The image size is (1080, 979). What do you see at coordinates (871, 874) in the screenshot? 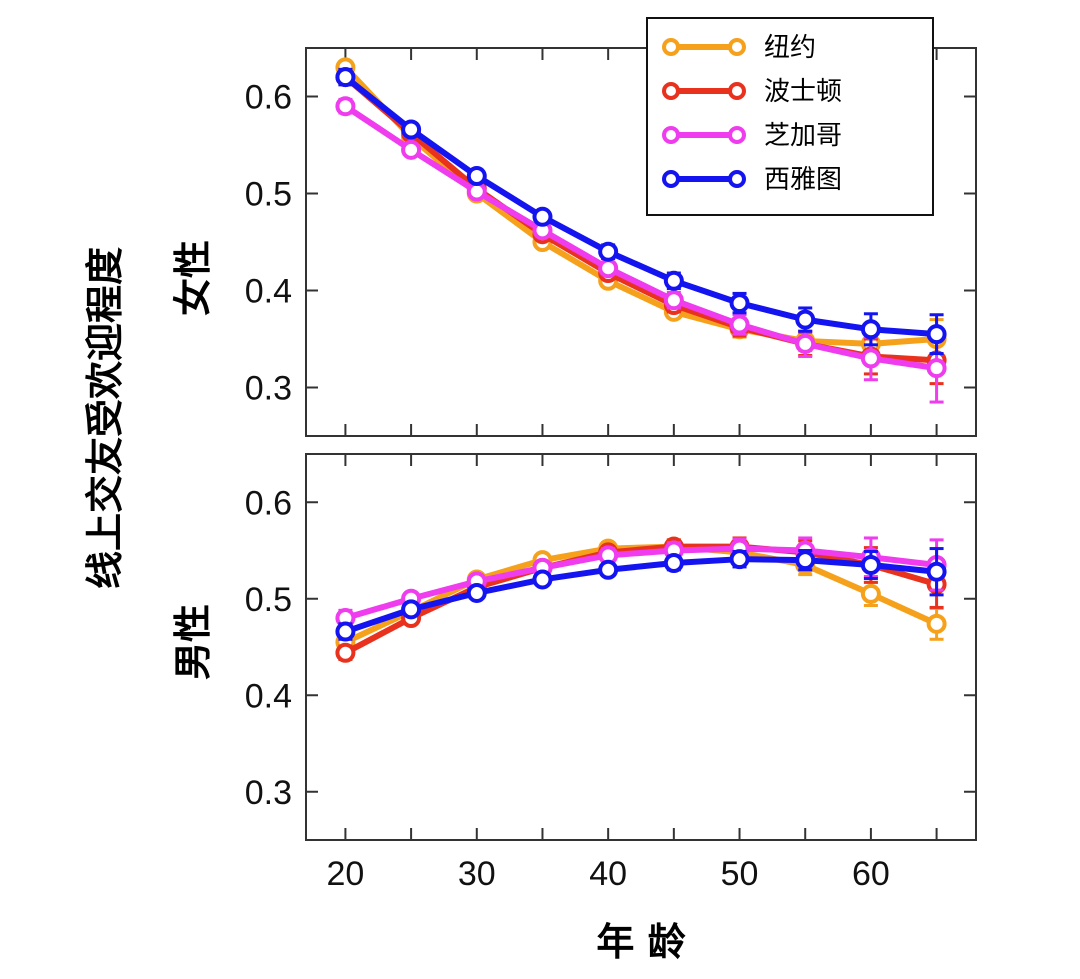
I see `x-tick-label: 60` at bounding box center [871, 874].